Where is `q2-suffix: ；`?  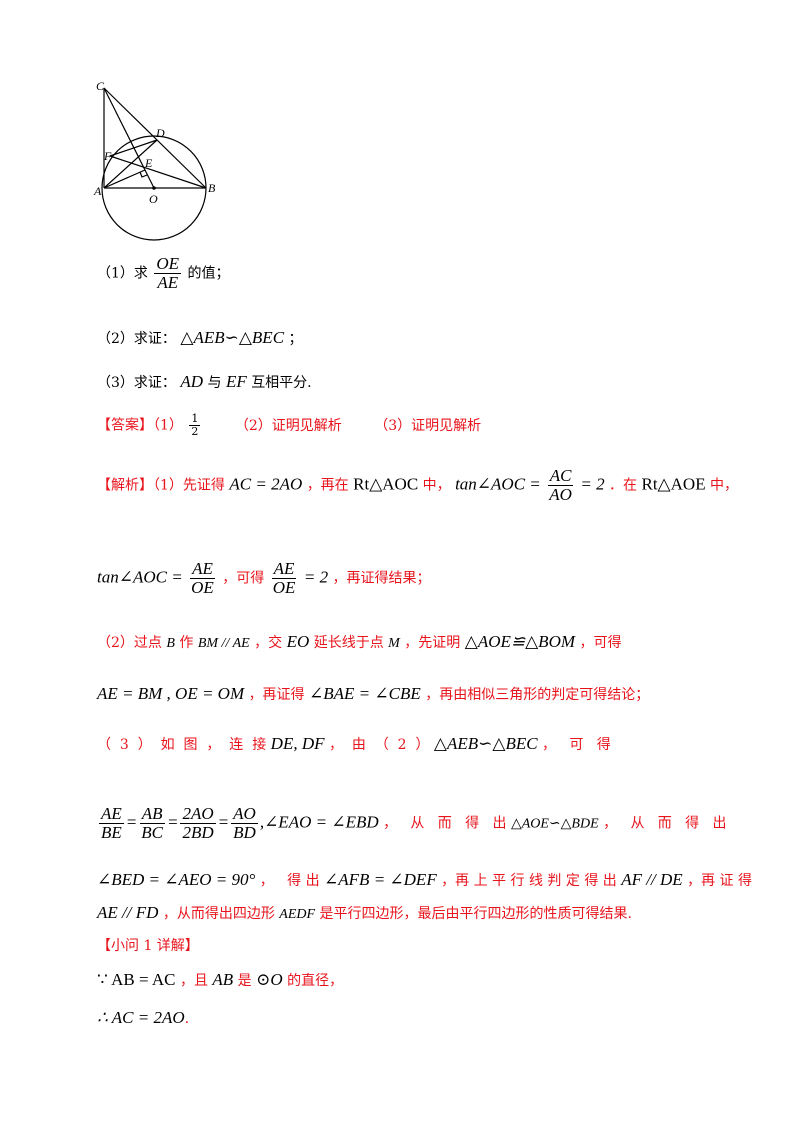 q2-suffix: ； is located at coordinates (295, 339).